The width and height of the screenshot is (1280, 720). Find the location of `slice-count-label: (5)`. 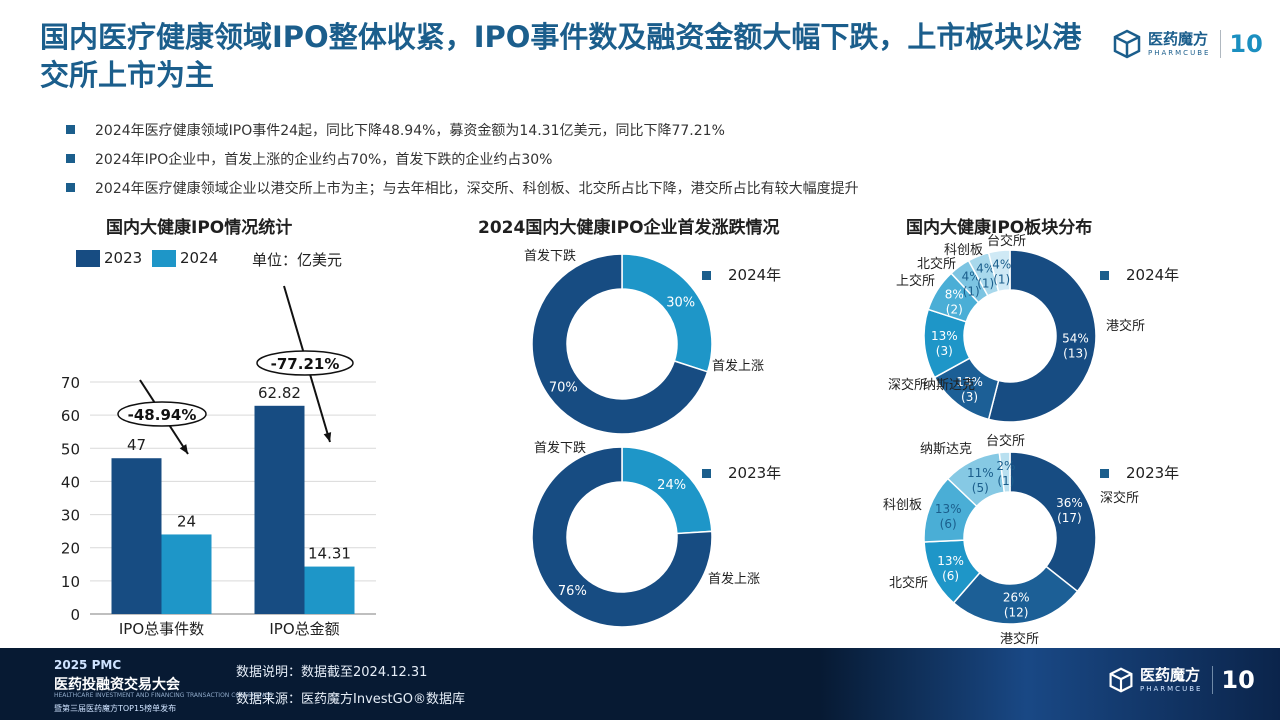

slice-count-label: (5) is located at coordinates (980, 488).